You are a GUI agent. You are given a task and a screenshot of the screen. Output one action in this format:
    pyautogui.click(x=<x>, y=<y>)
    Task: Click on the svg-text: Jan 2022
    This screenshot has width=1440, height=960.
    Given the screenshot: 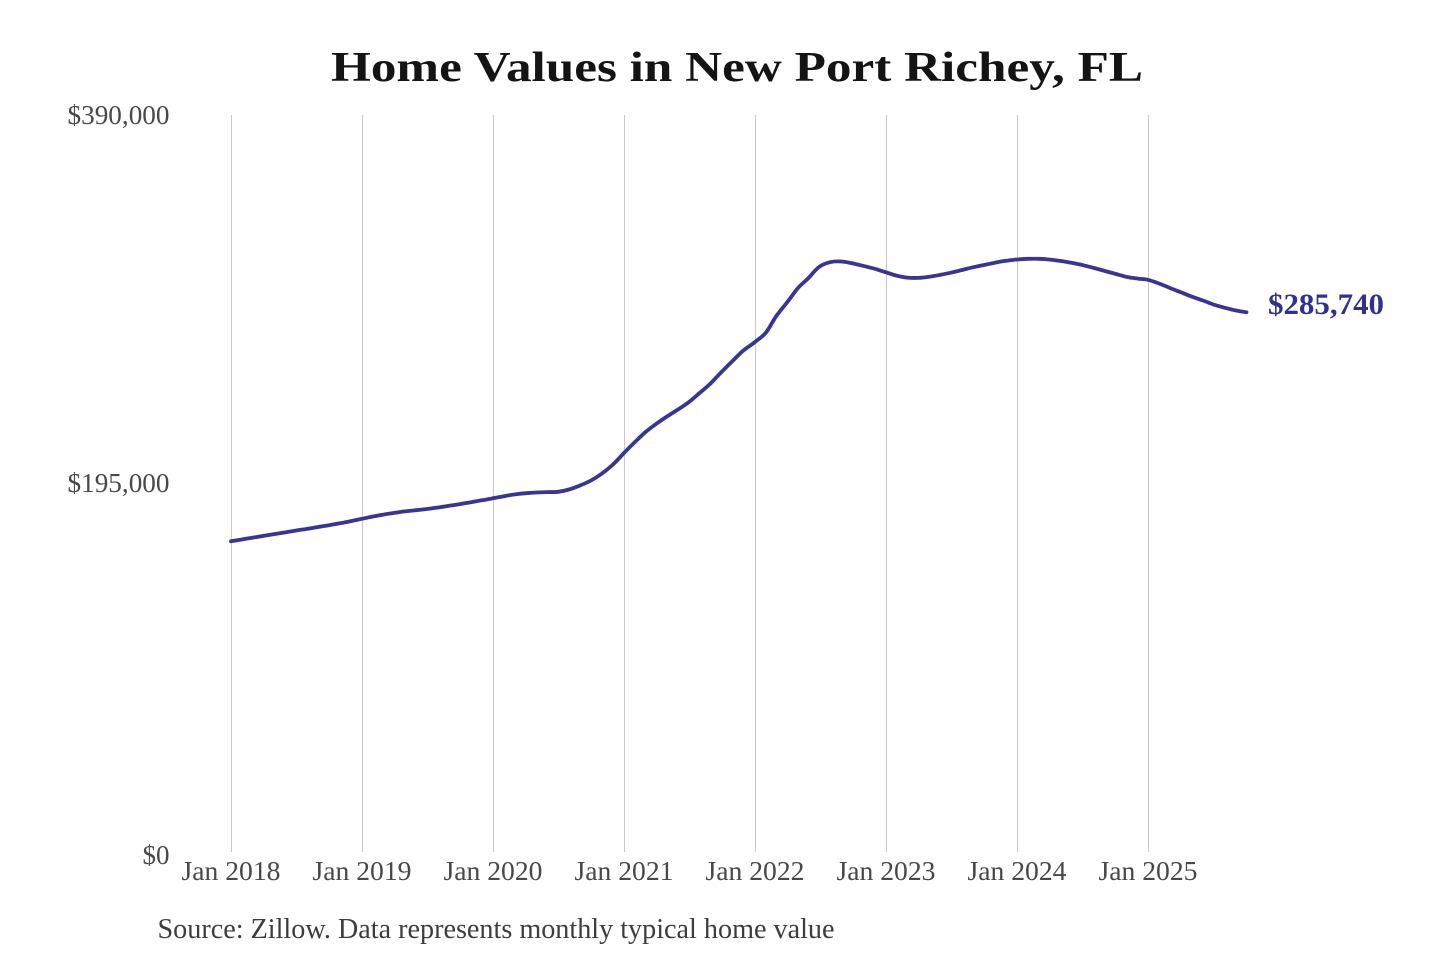 What is the action you would take?
    pyautogui.click(x=755, y=871)
    